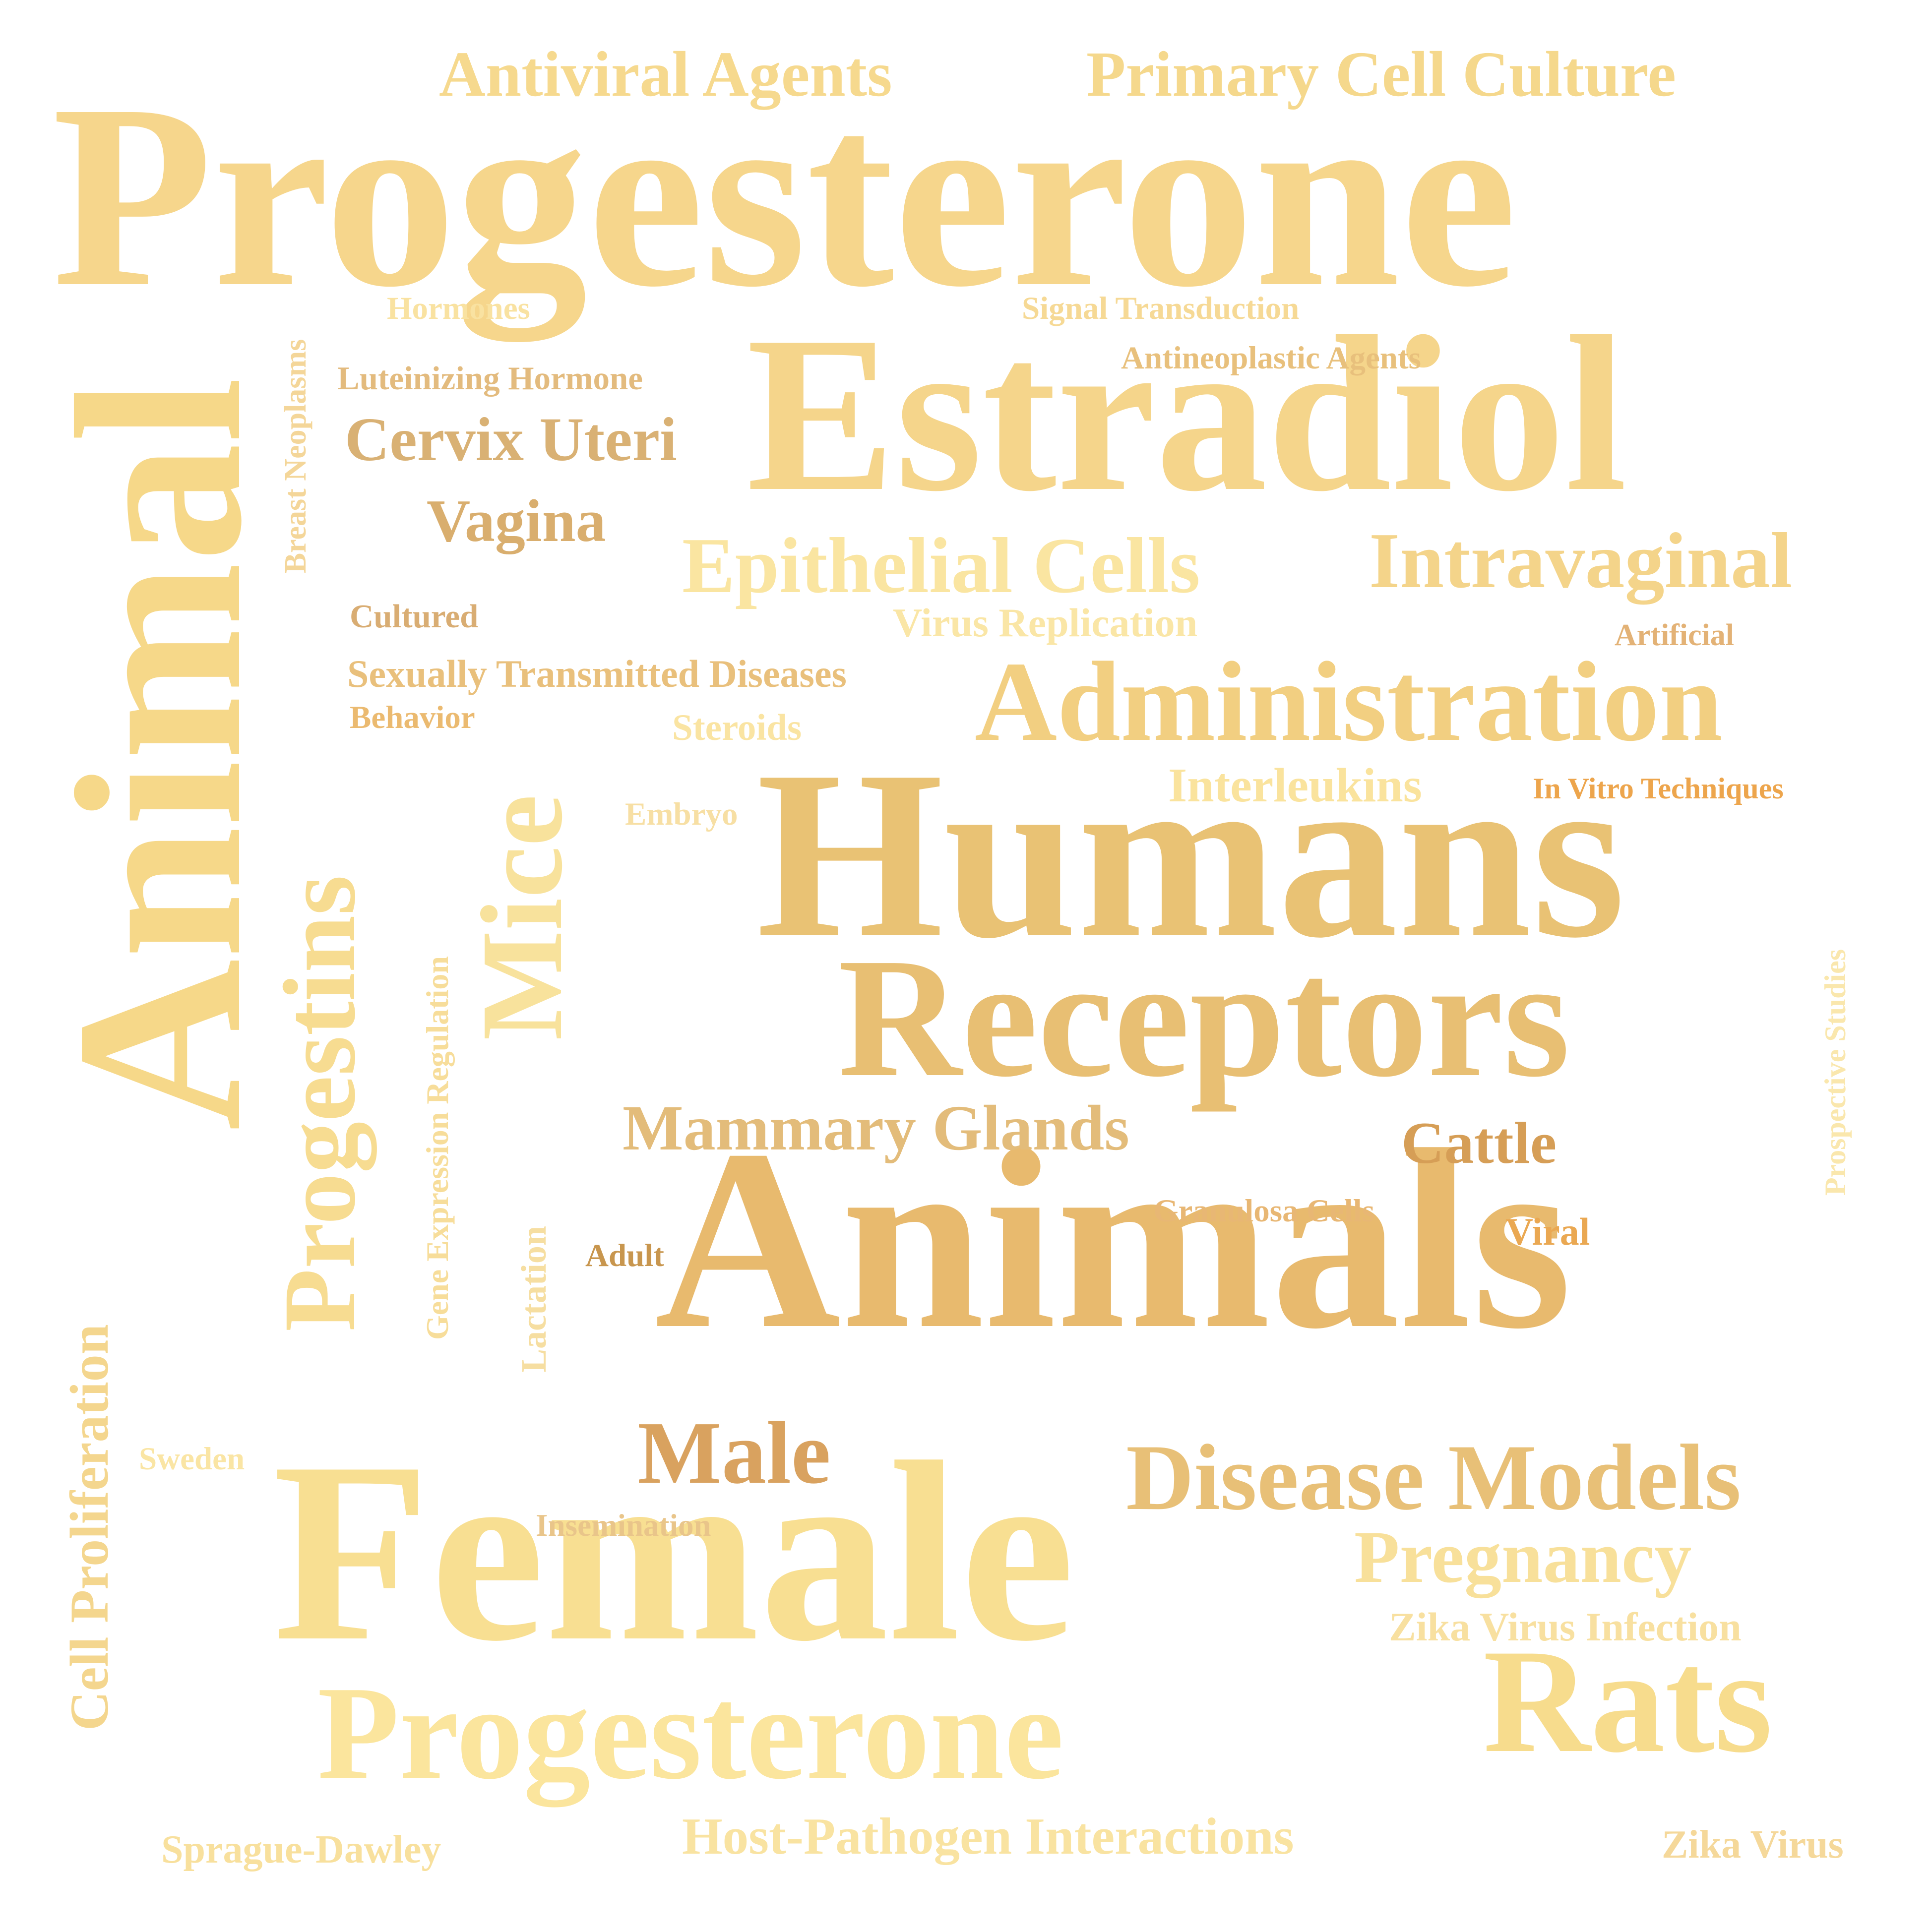  Describe the element at coordinates (1675, 635) in the screenshot. I see `word-artificial: Artificial` at that location.